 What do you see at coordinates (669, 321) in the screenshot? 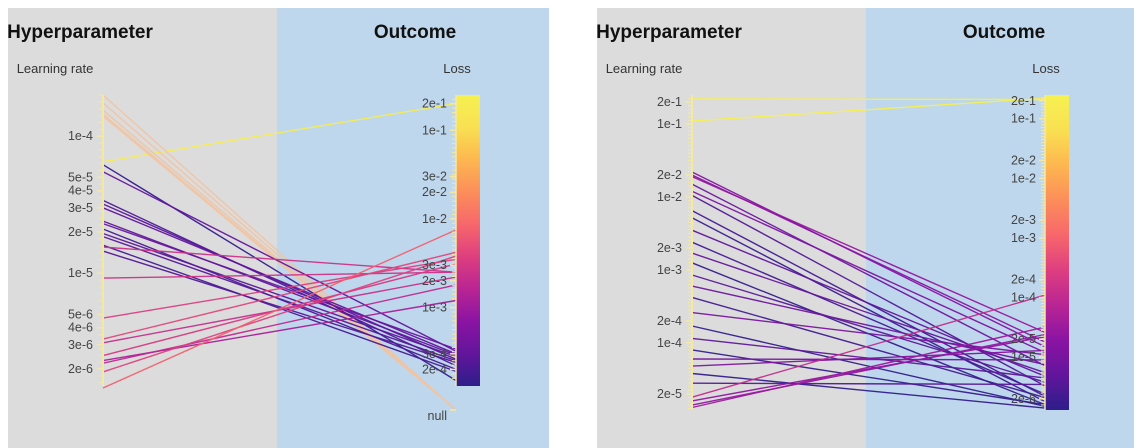
I see `left-tick-label: 2e-4` at bounding box center [669, 321].